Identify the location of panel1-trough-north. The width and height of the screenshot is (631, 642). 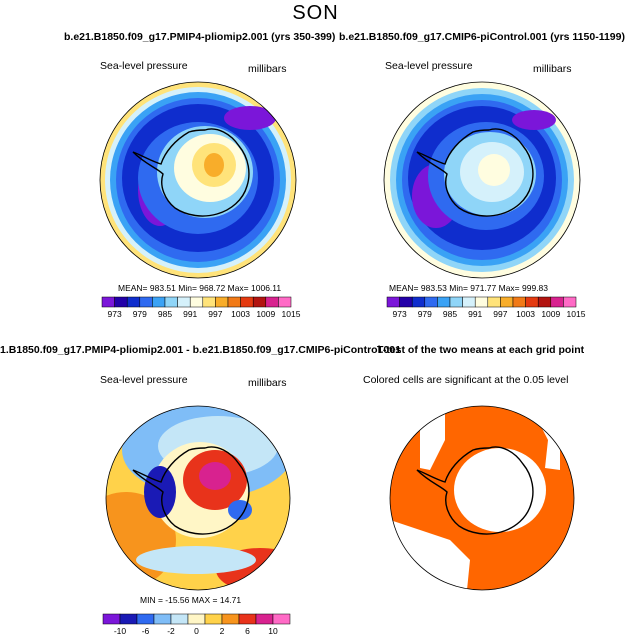
(250, 118).